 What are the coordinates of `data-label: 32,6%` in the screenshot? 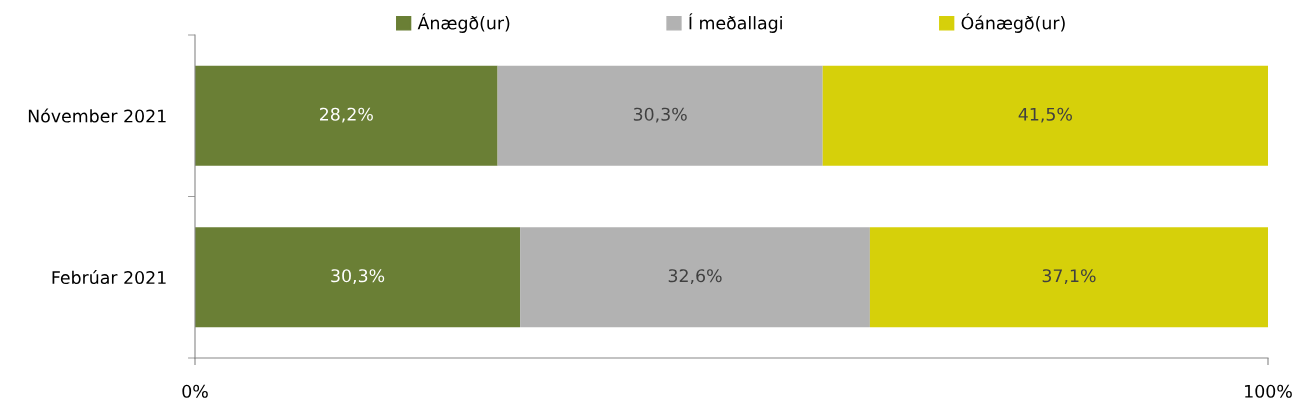 It's located at (695, 277).